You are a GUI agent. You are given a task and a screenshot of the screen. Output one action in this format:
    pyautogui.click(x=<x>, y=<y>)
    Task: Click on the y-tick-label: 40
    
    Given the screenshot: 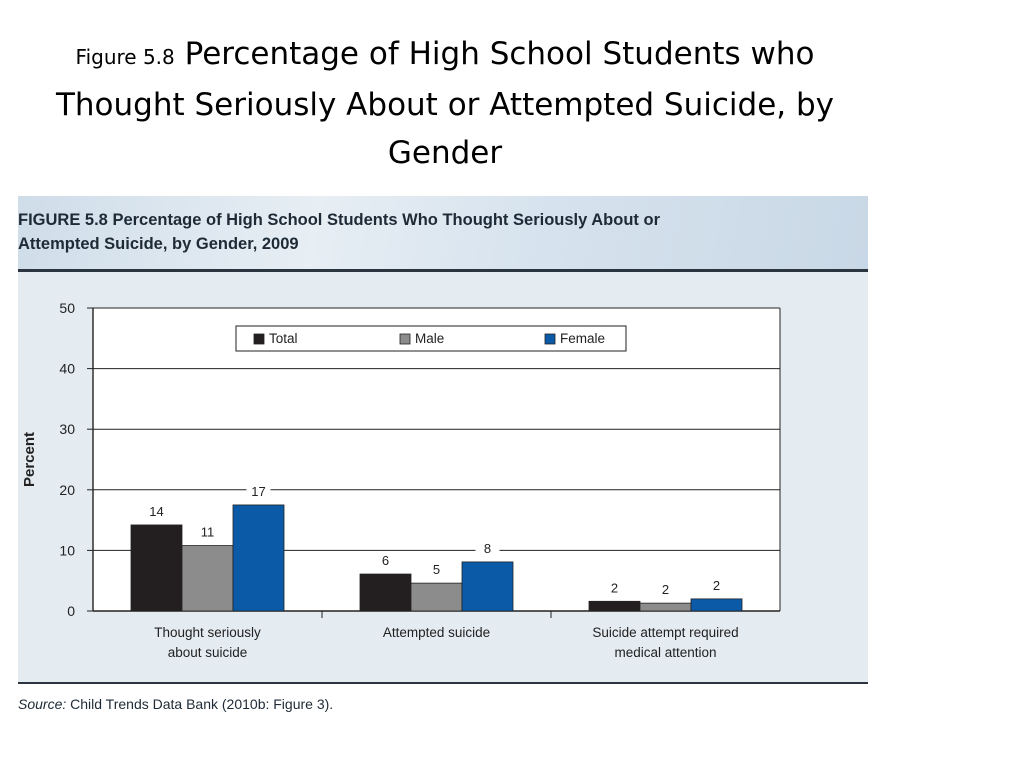 What is the action you would take?
    pyautogui.click(x=67, y=369)
    